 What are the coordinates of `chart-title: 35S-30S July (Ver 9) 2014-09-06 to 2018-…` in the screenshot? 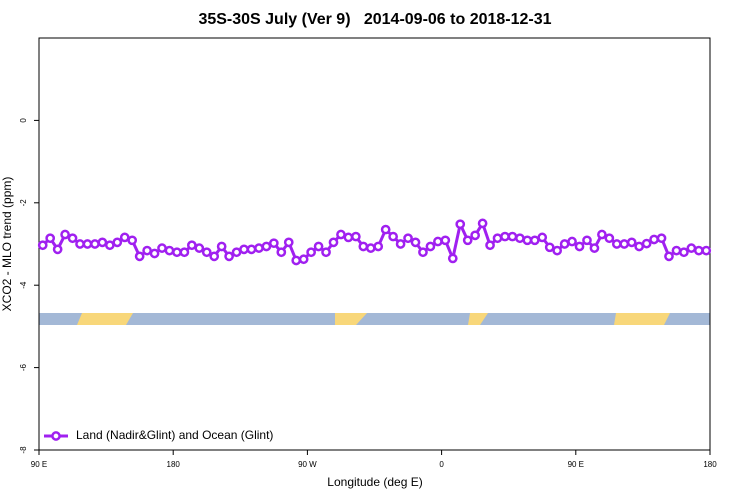 It's located at (374, 19).